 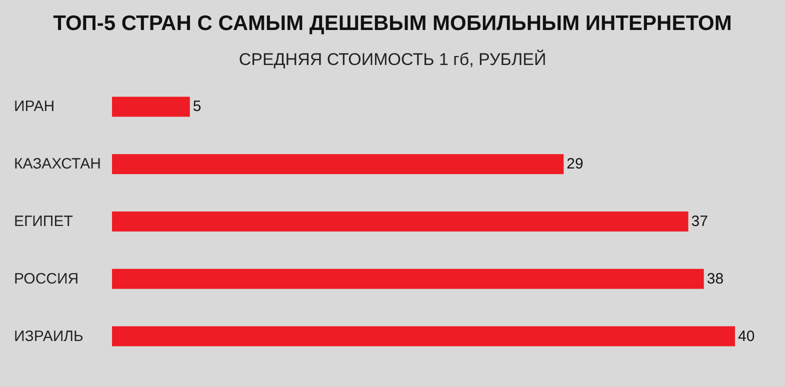 What do you see at coordinates (746, 336) in the screenshot?
I see `data-label: 40` at bounding box center [746, 336].